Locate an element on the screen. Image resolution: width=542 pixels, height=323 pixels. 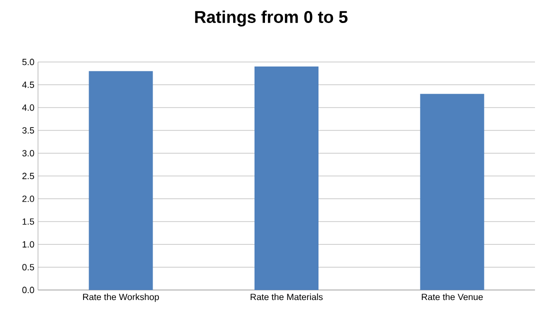
y-tick-label: 3.5 is located at coordinates (28, 130).